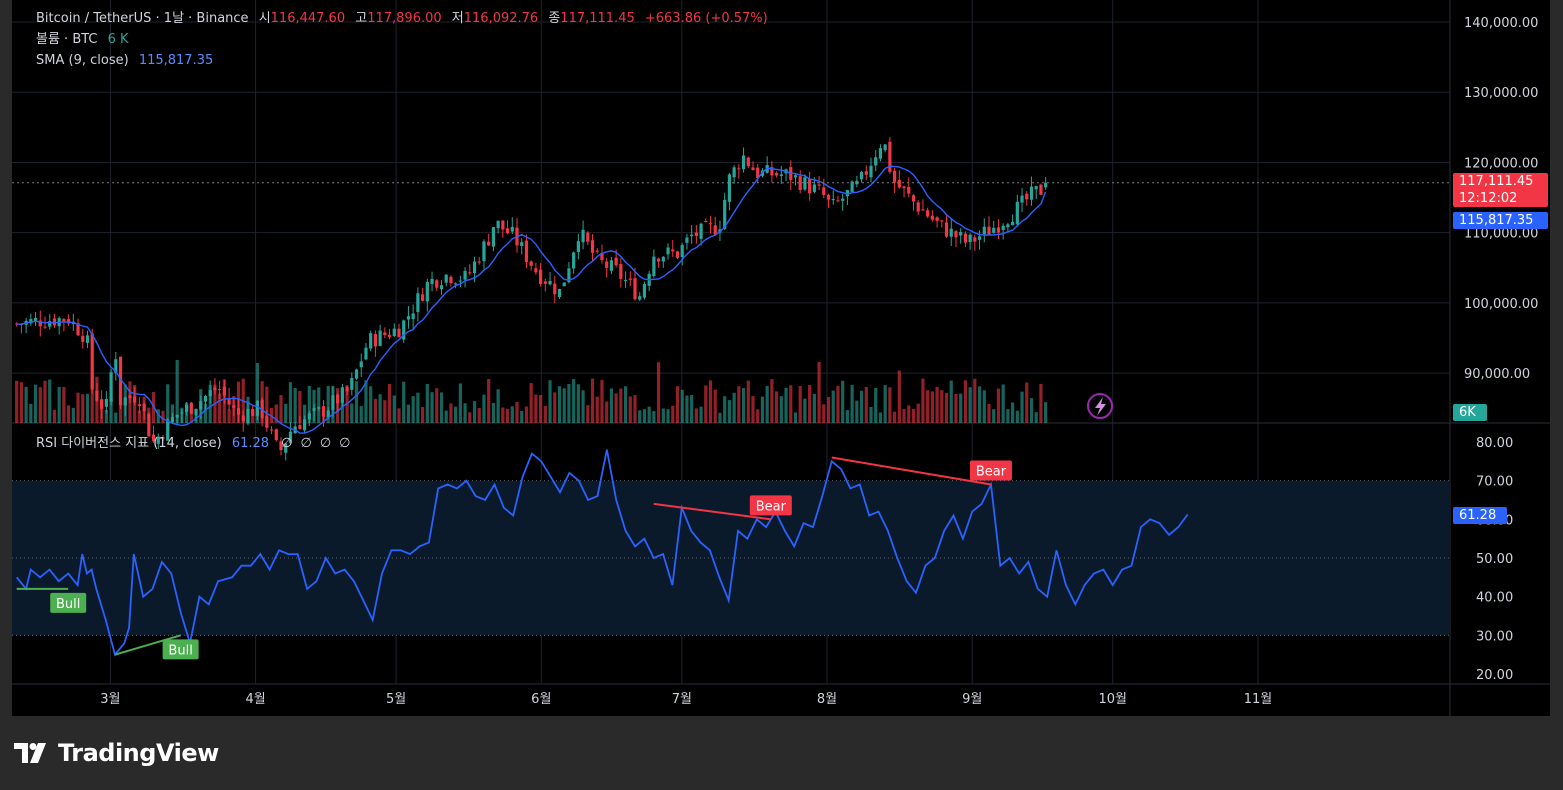 Image resolution: width=1563 pixels, height=790 pixels. What do you see at coordinates (142, 18) in the screenshot?
I see `symbol-title: Bitcoin / TetherUS · 1날 · Binance` at bounding box center [142, 18].